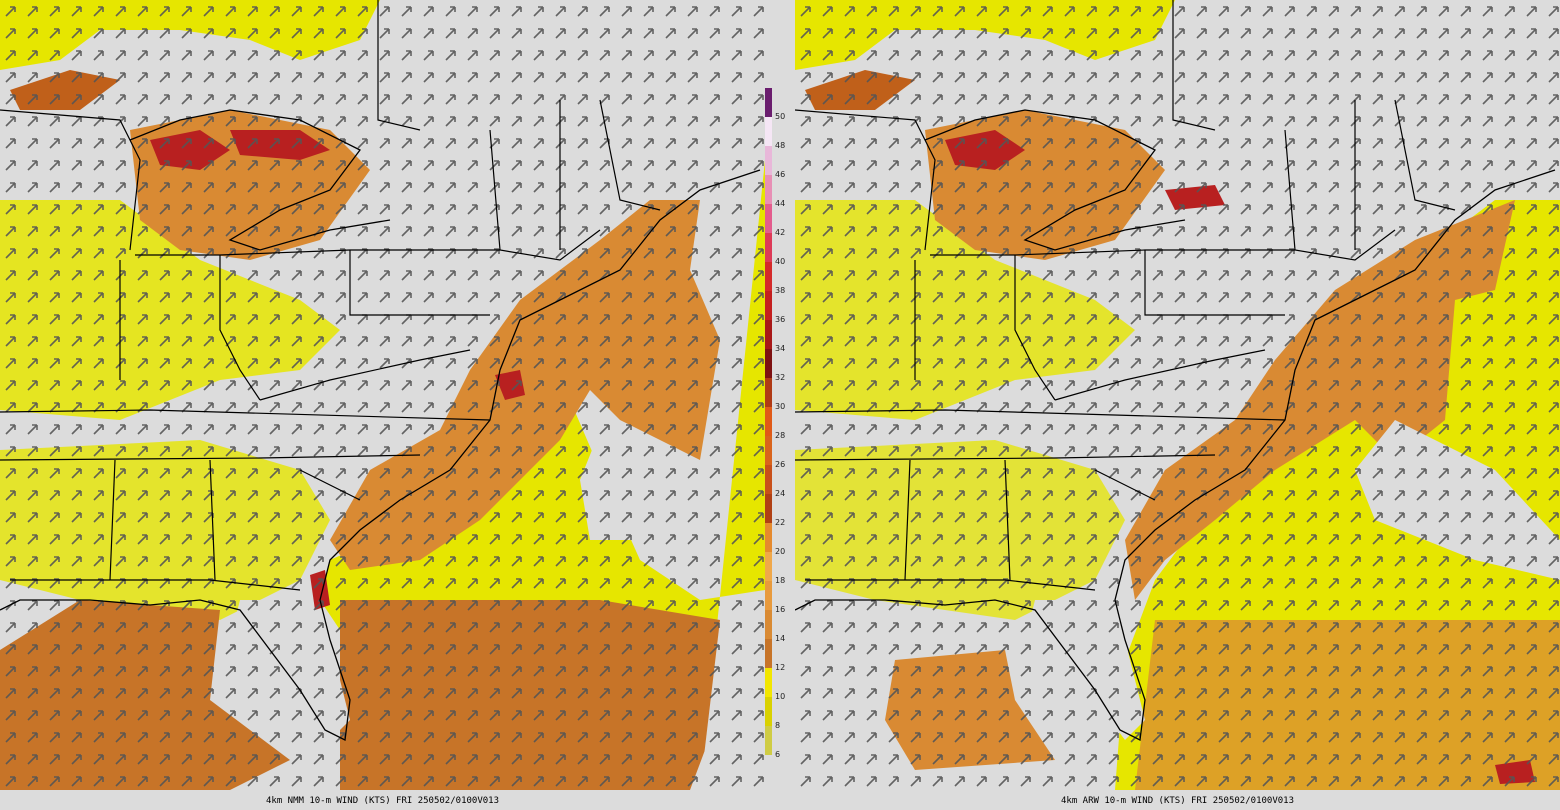 Image resolution: width=1560 pixels, height=810 pixels. Describe the element at coordinates (780, 377) in the screenshot. I see `colorbar-tick-label: 32` at that location.